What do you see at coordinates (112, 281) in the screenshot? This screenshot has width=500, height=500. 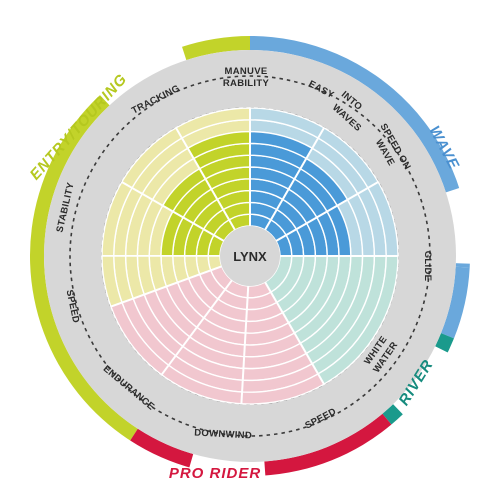 I see `scale-ring-cell` at bounding box center [112, 281].